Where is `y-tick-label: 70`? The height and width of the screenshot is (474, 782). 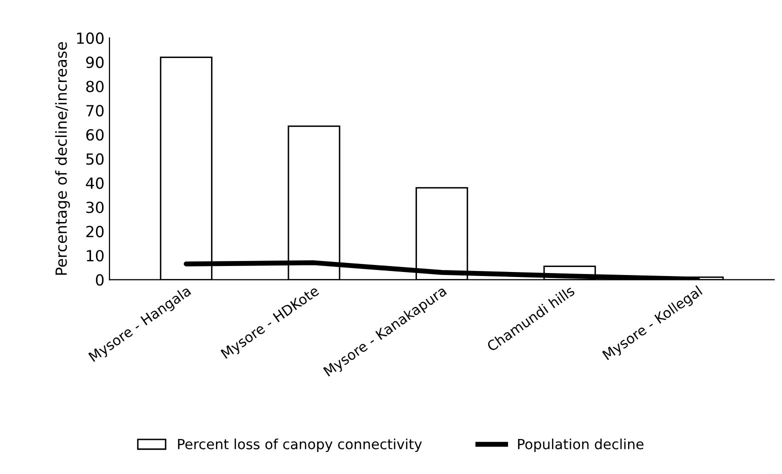
y-tick-label: 70 is located at coordinates (95, 110).